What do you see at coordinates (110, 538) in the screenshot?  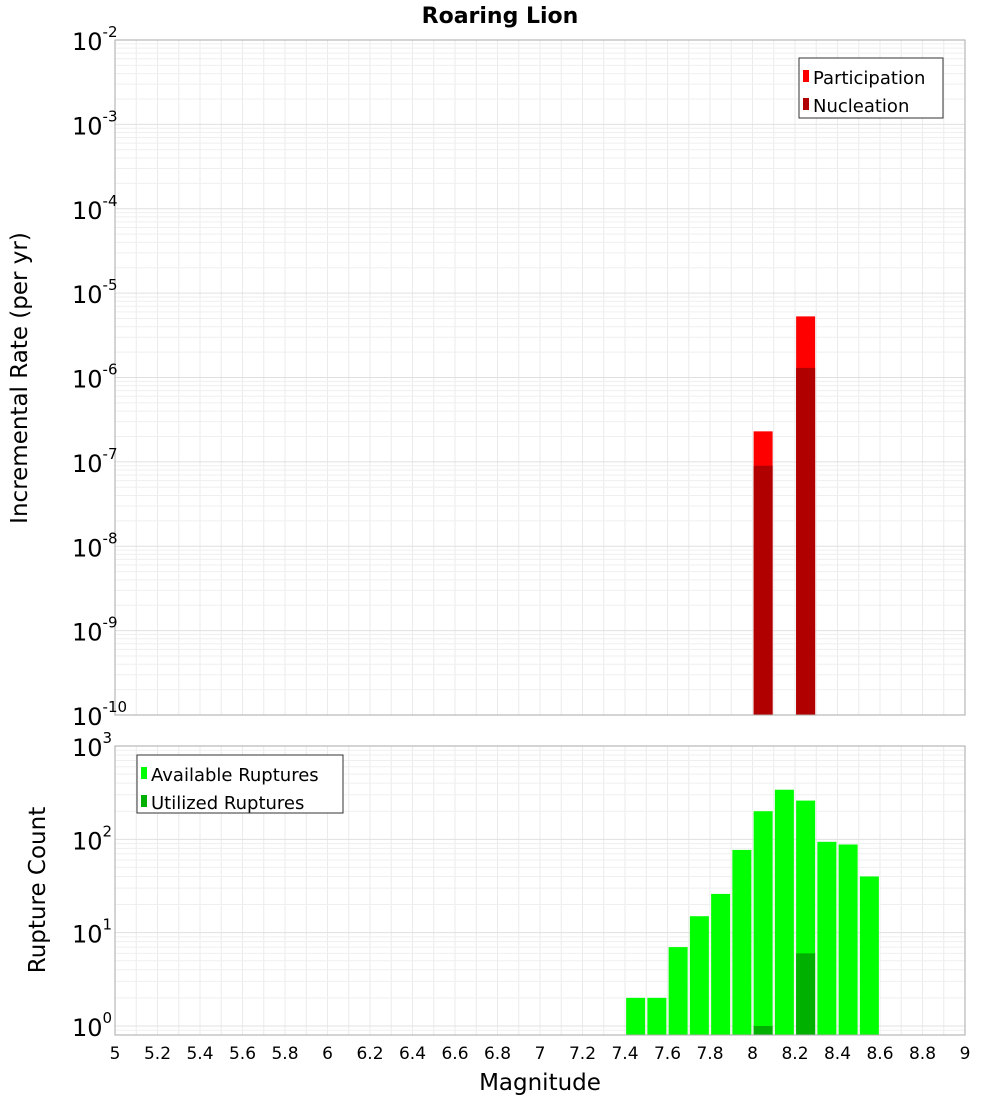 I see `y-tick-exponent: -8` at bounding box center [110, 538].